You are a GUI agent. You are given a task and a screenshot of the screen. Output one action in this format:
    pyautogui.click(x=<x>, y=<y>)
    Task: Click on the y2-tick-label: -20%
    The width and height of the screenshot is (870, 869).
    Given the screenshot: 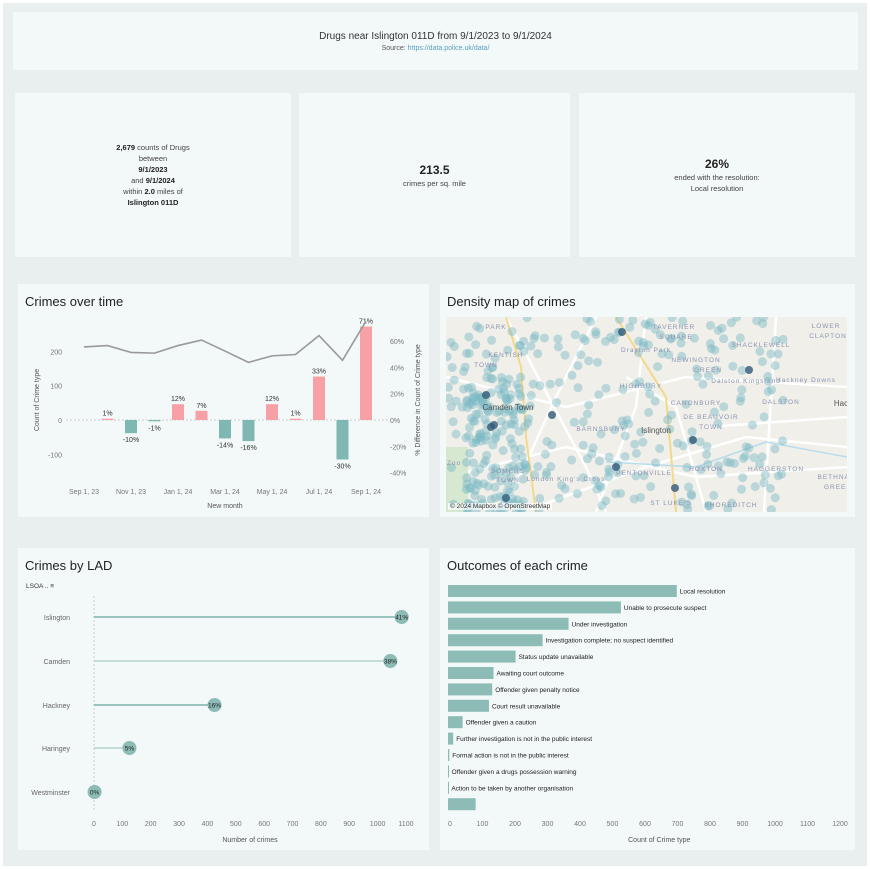 What is the action you would take?
    pyautogui.click(x=398, y=447)
    